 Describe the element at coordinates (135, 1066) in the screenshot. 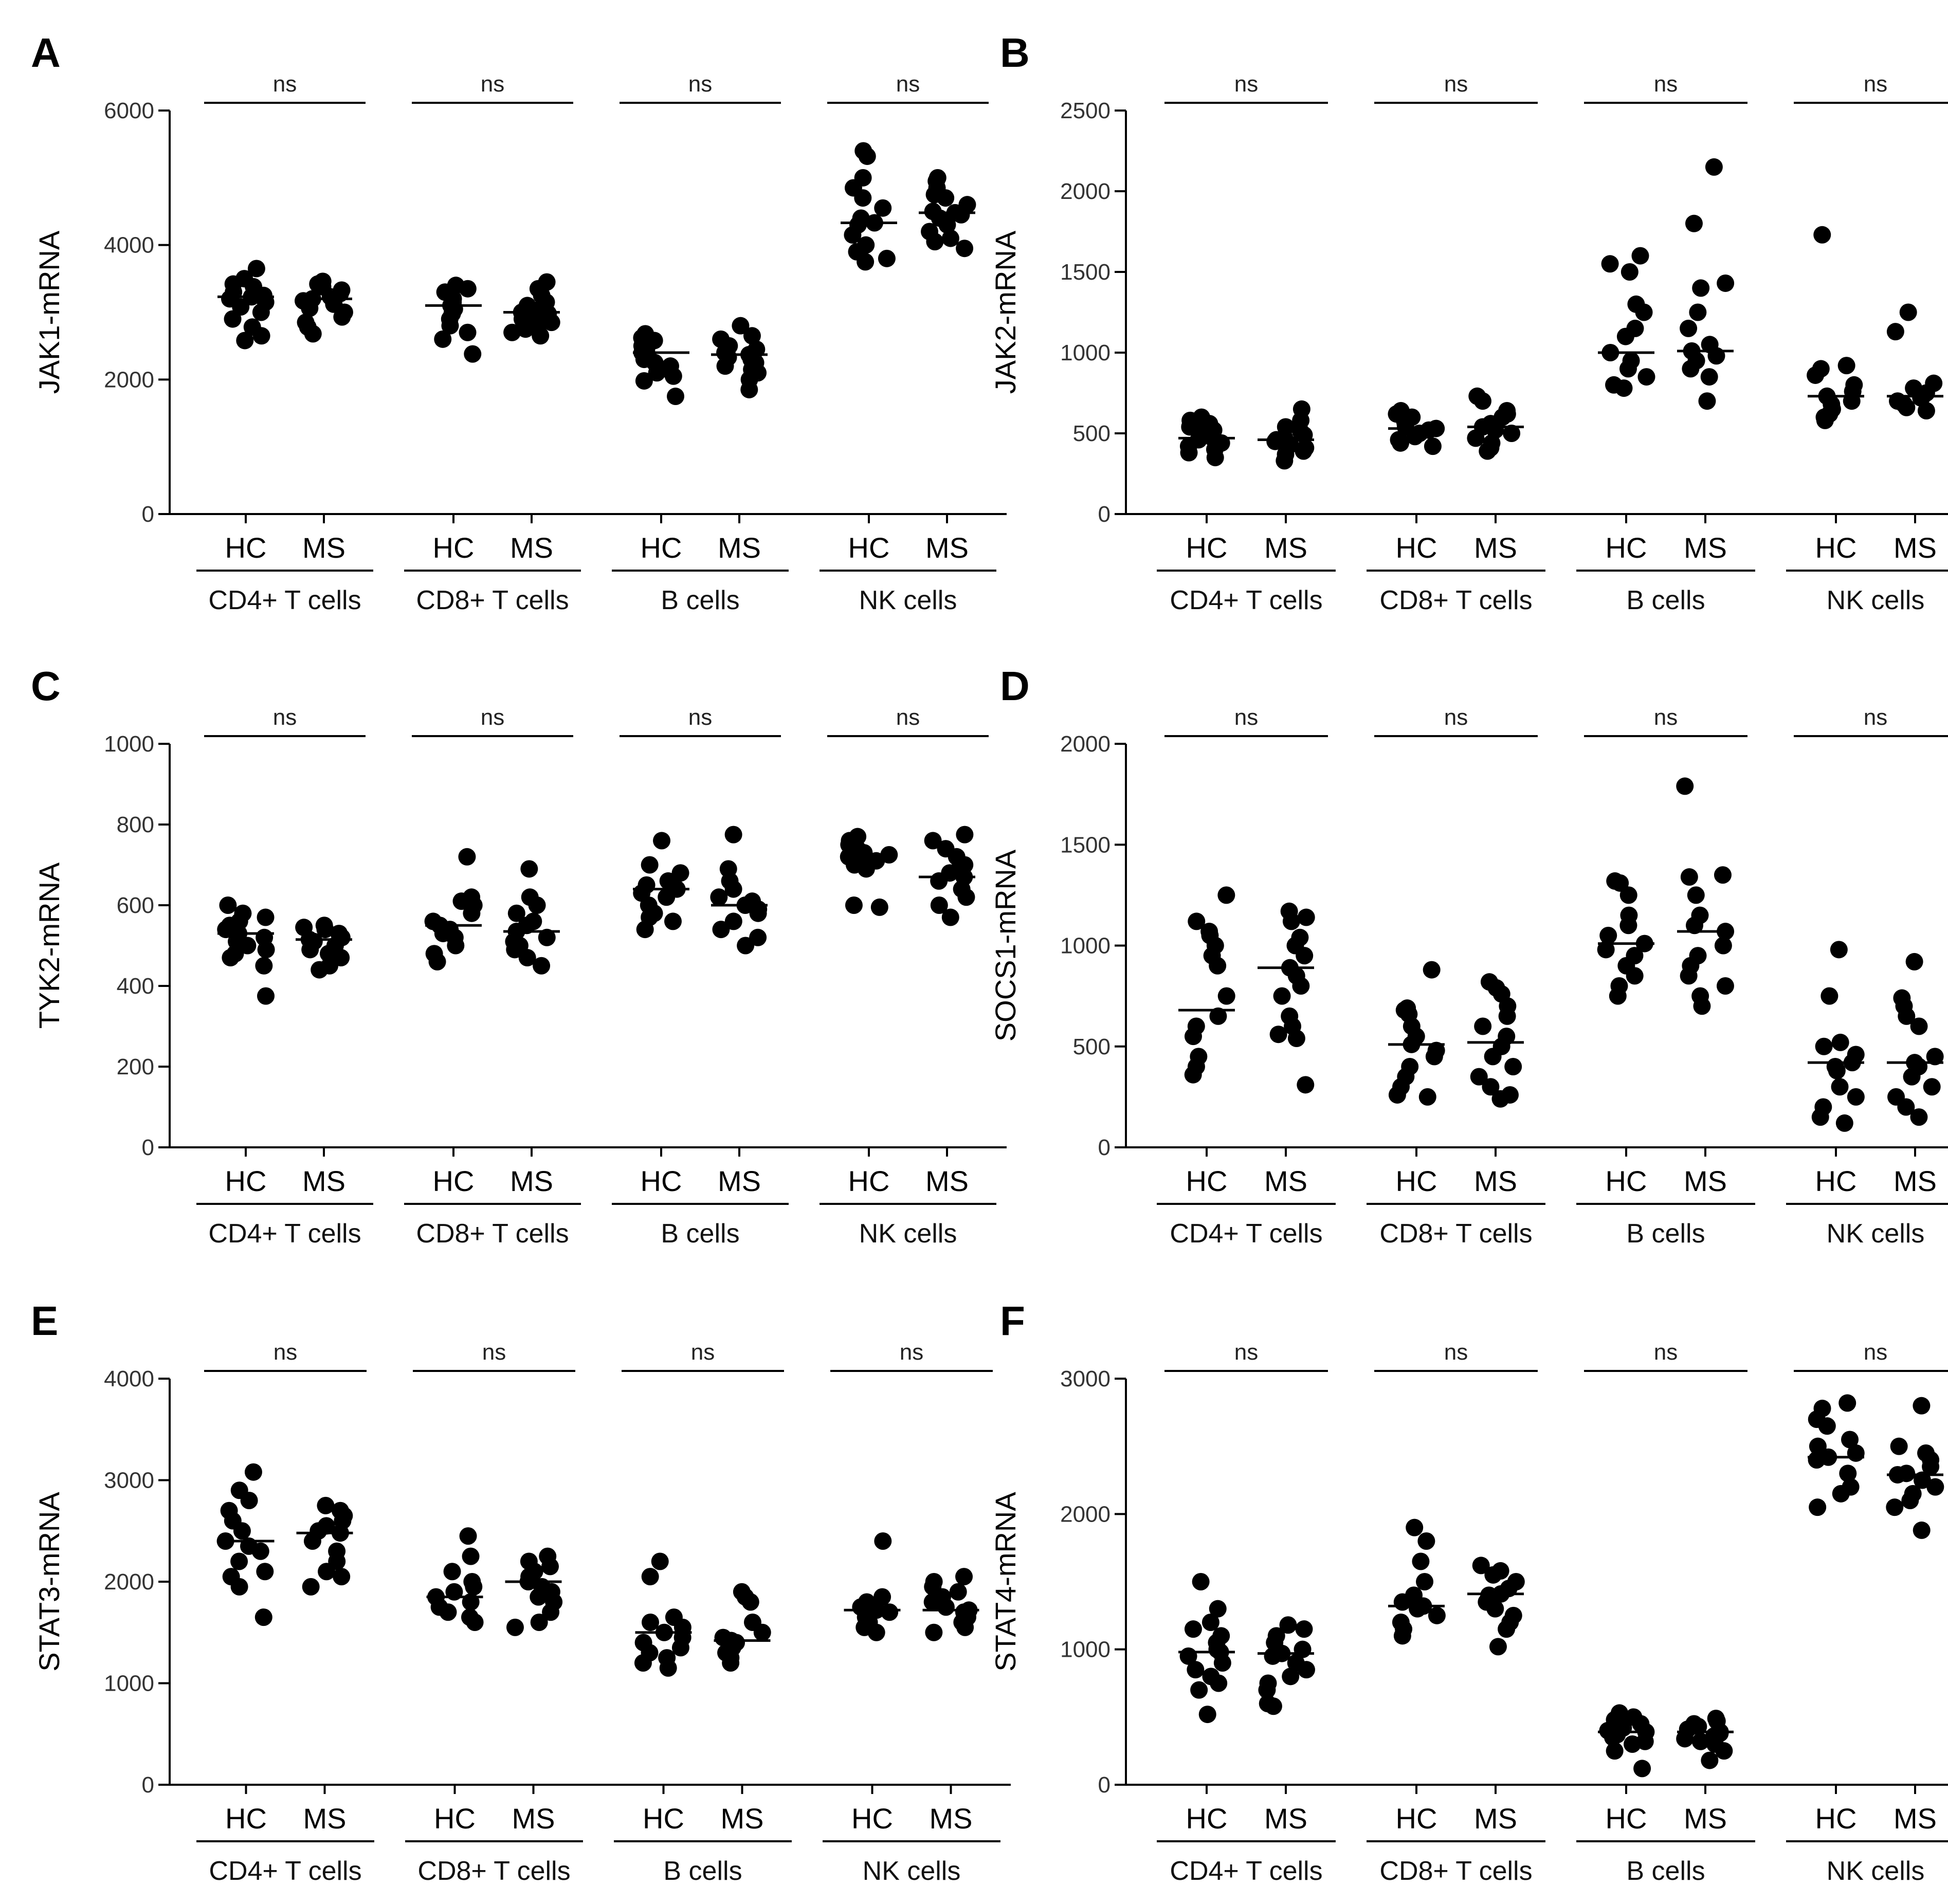

I see `y-tick-label: 200` at that location.